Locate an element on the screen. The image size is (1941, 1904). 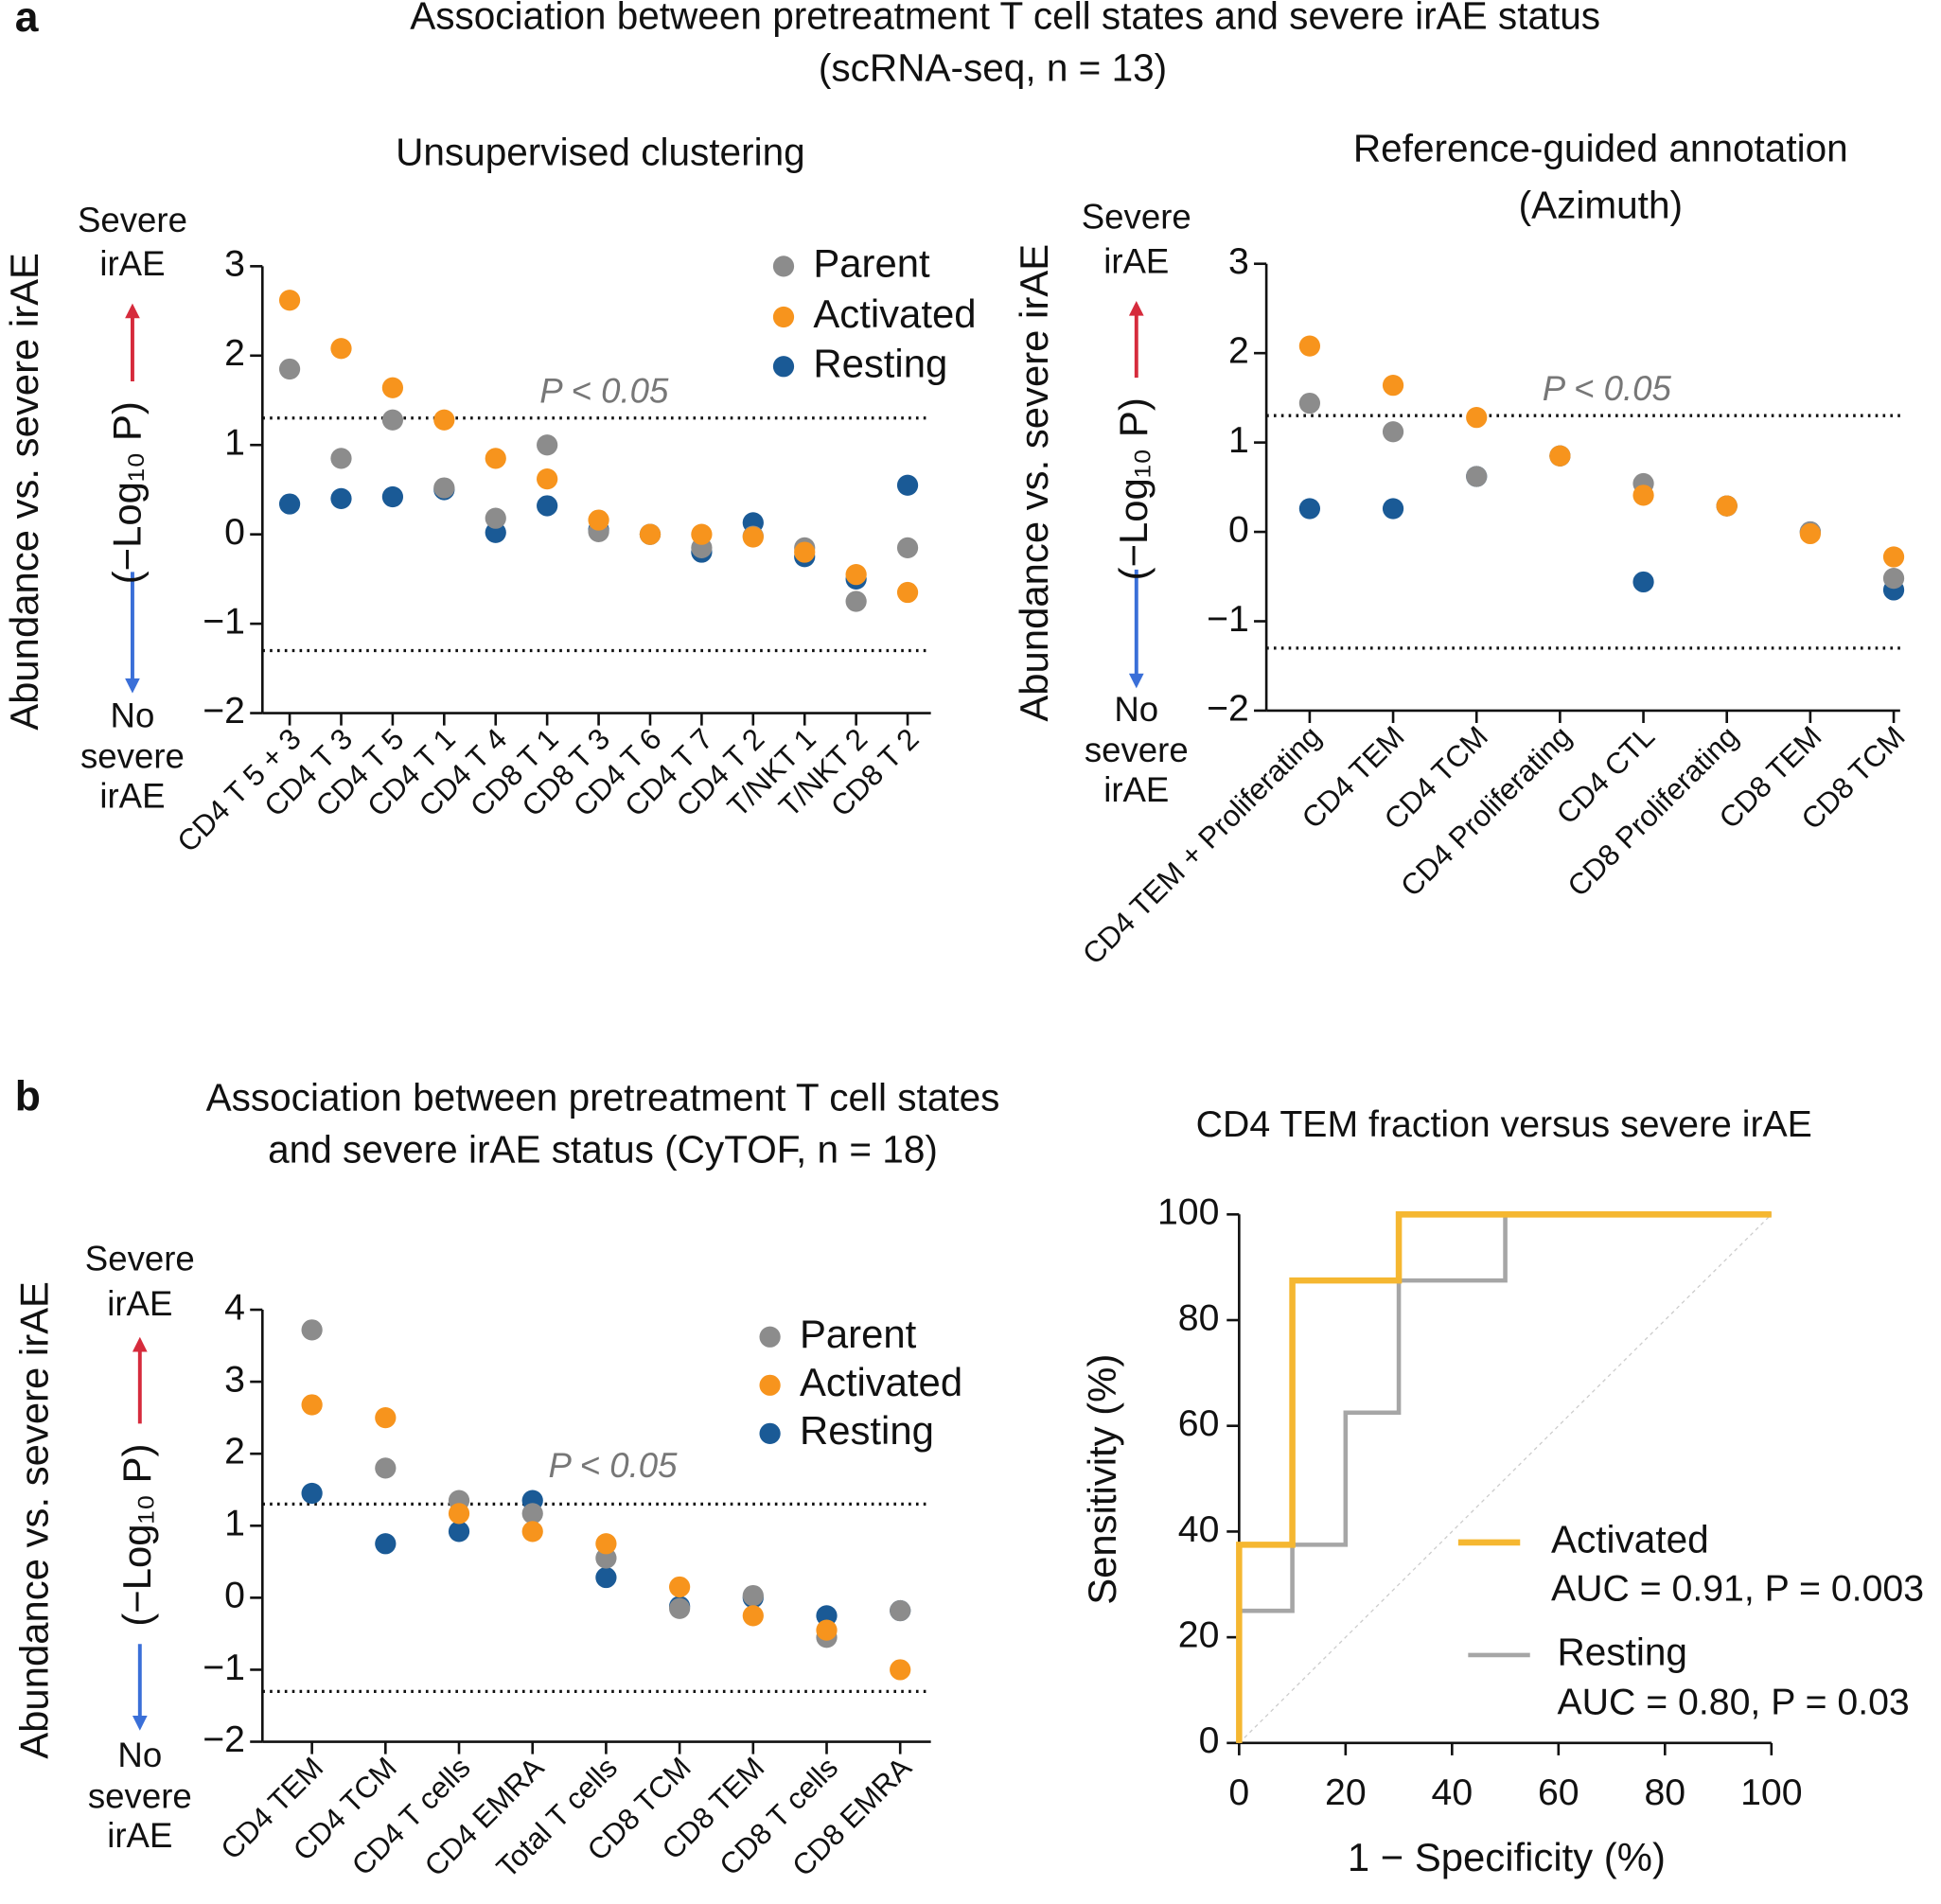
x-tick-label: 60 is located at coordinates (1558, 1792).